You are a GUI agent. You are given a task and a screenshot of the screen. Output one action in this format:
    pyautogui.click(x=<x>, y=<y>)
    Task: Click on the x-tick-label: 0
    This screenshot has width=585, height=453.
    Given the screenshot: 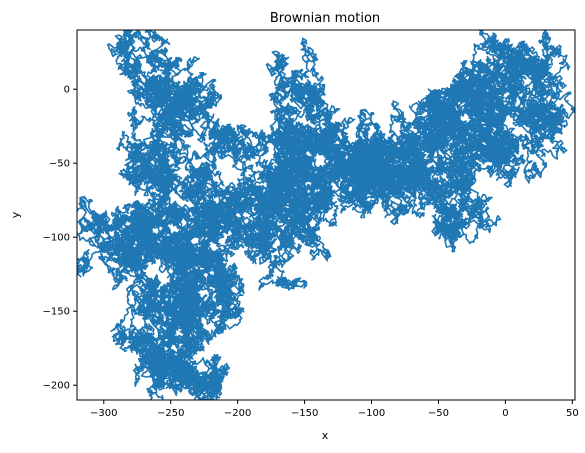 What is the action you would take?
    pyautogui.click(x=505, y=413)
    